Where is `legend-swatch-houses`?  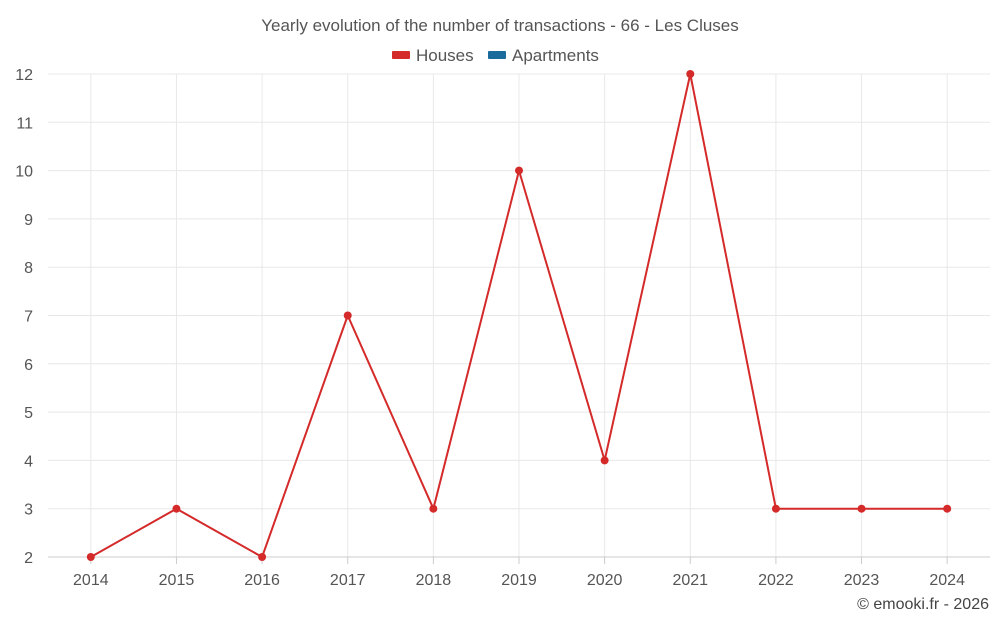 legend-swatch-houses is located at coordinates (401, 55).